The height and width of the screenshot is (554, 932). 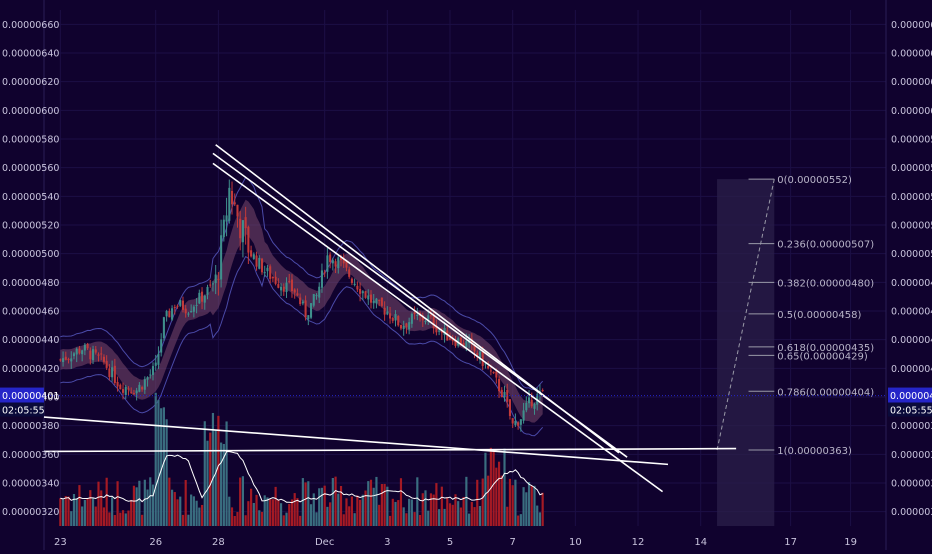 I want to click on y-tick-label: 0.00000460, so click(x=911, y=312).